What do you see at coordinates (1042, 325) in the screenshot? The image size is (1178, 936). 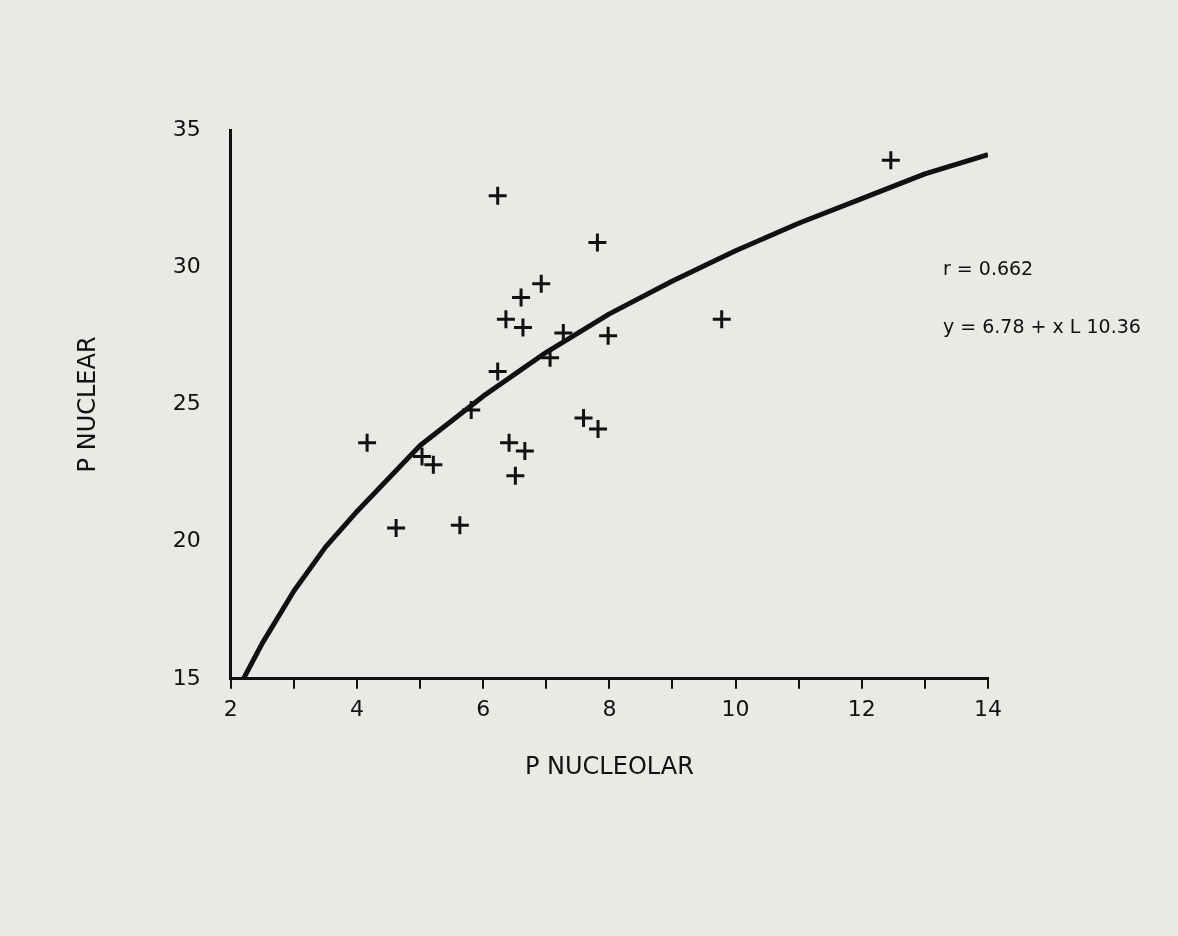 I see `annotation: y = 6.78 + x L 10.36` at bounding box center [1042, 325].